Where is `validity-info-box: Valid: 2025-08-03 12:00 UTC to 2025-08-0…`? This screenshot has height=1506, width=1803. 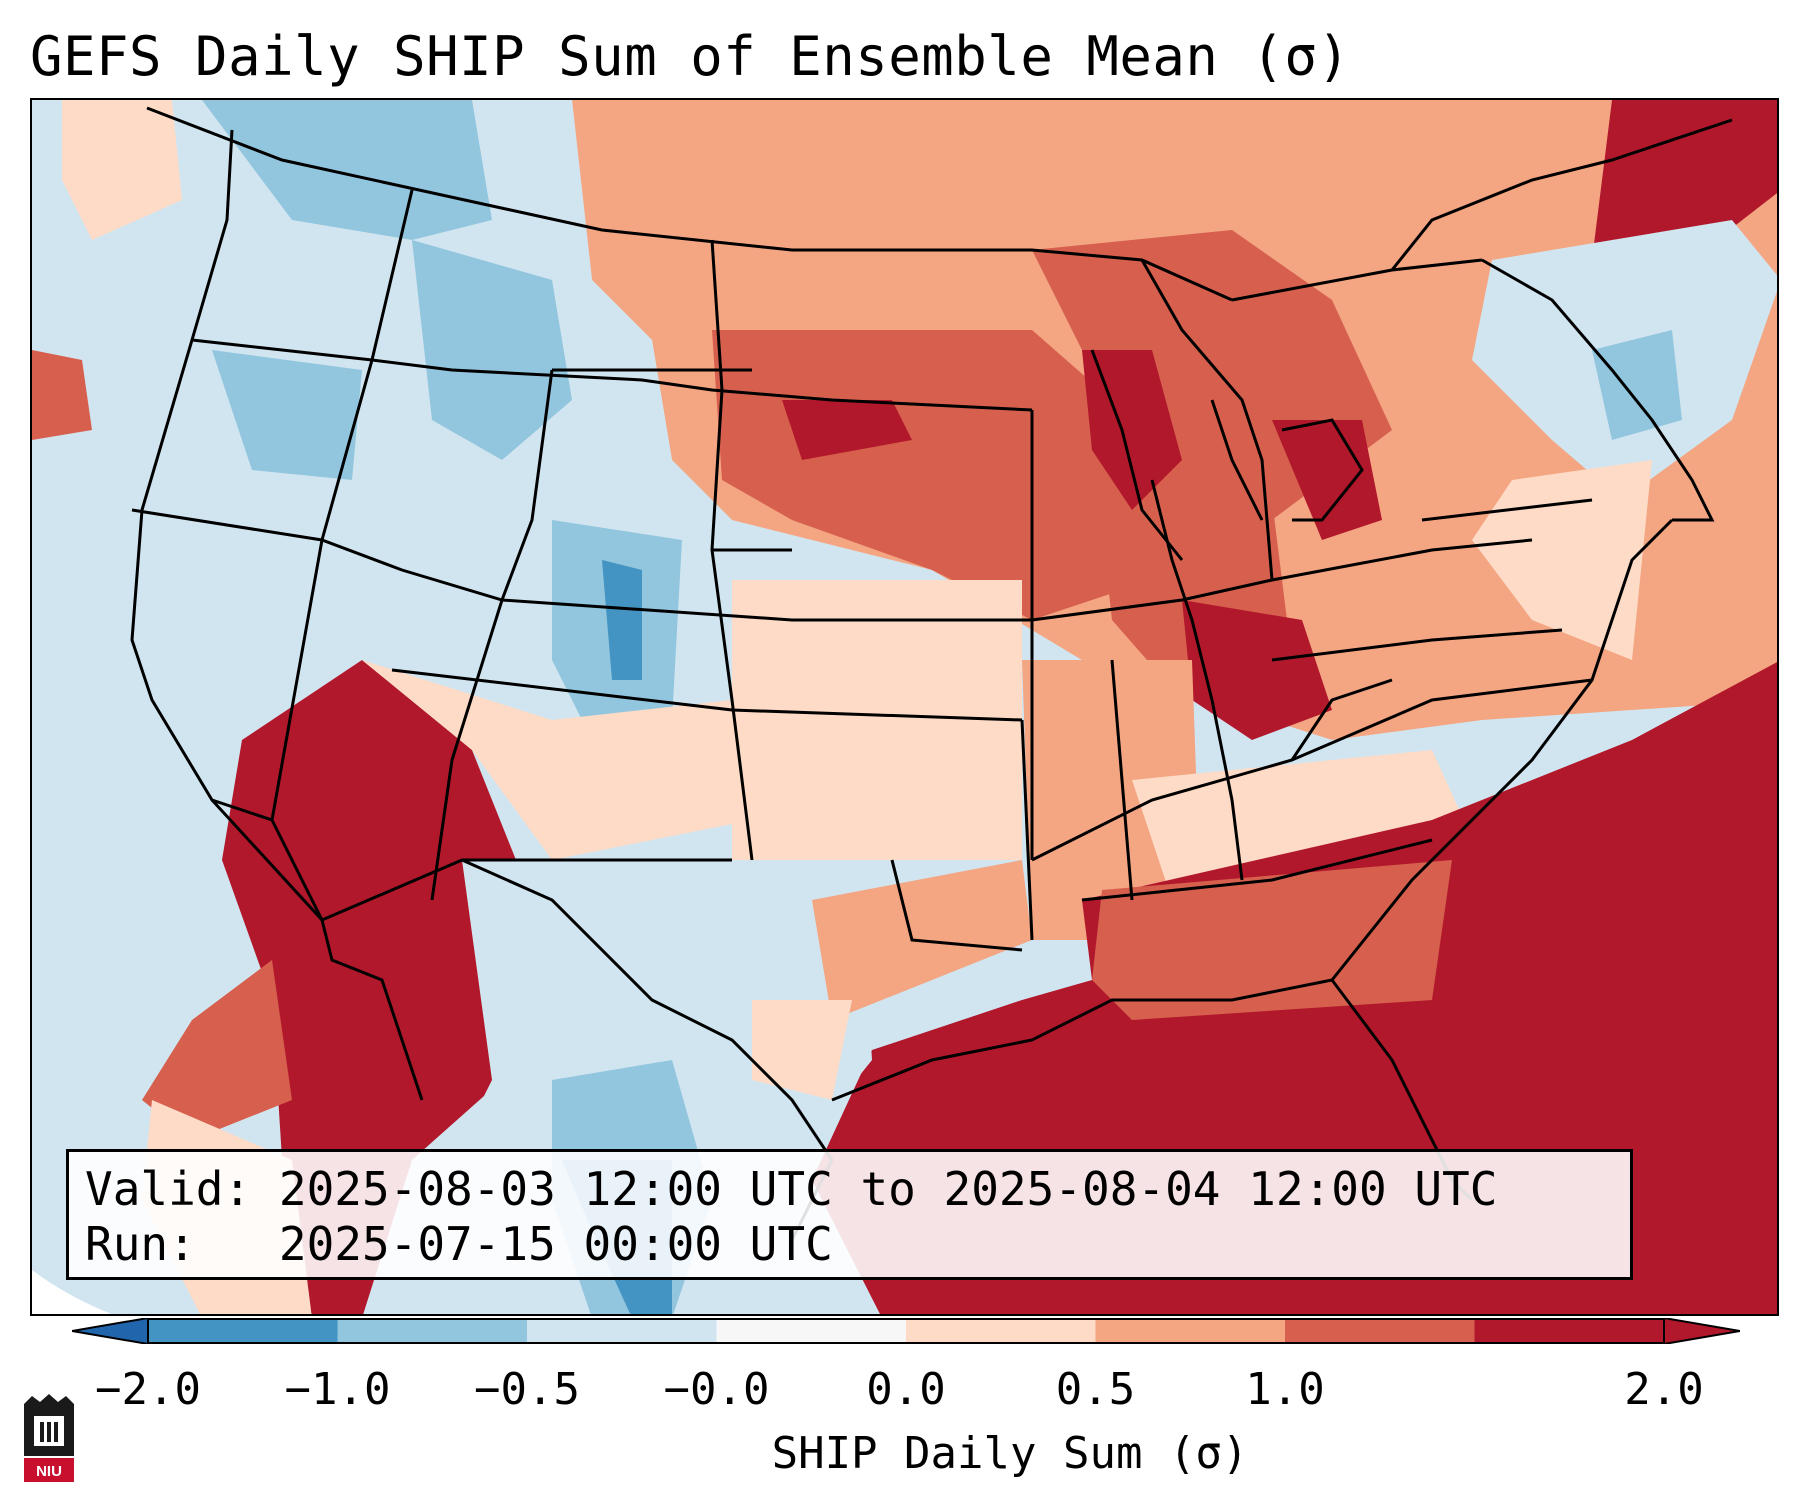
validity-info-box: Valid: 2025-08-03 12:00 UTC to 2025-08-0… is located at coordinates (849, 1214).